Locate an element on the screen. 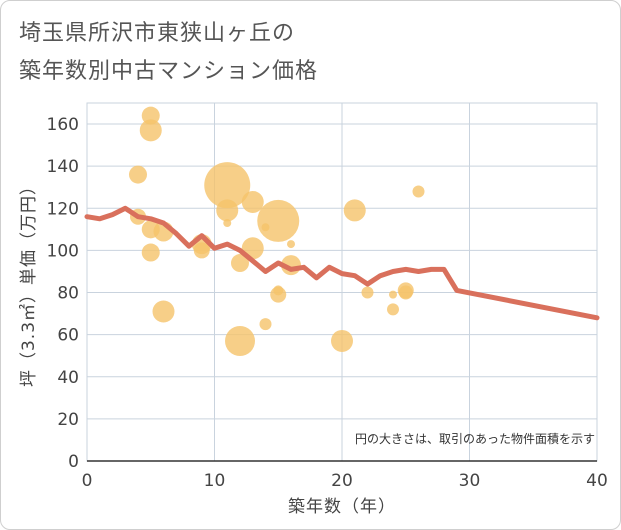 The width and height of the screenshot is (621, 530). y-axis-title: 坪（3.3㎡）単価（万円） is located at coordinates (29, 282).